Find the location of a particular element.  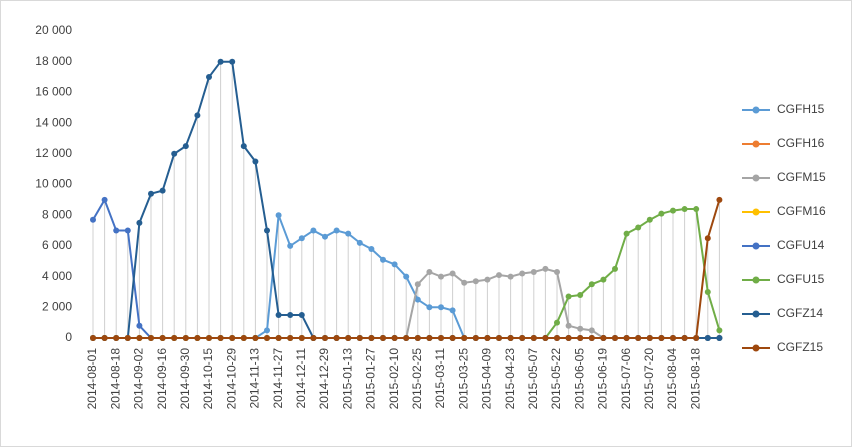

x-tick-label: 2014-09-30 is located at coordinates (185, 379).